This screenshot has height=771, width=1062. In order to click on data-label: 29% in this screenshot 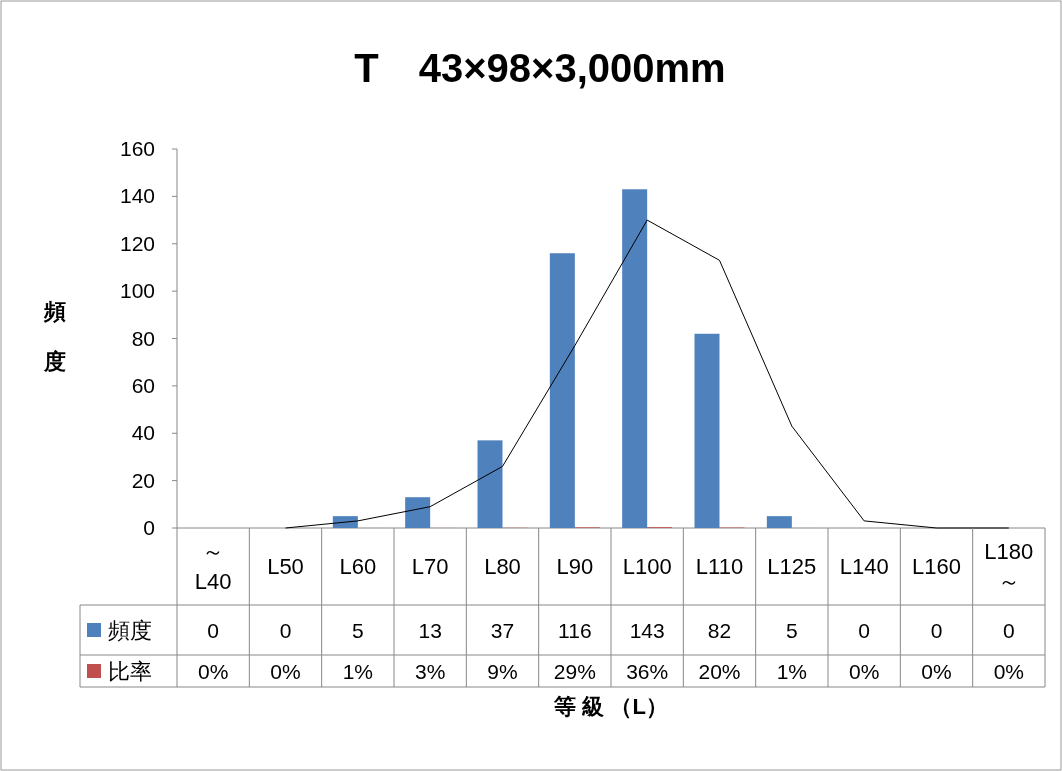, I will do `click(574, 671)`.